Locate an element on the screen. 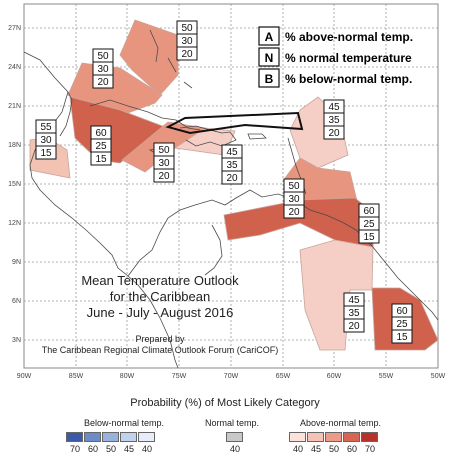 This screenshot has width=450, height=456. lat-label: 27N is located at coordinates (14, 28).